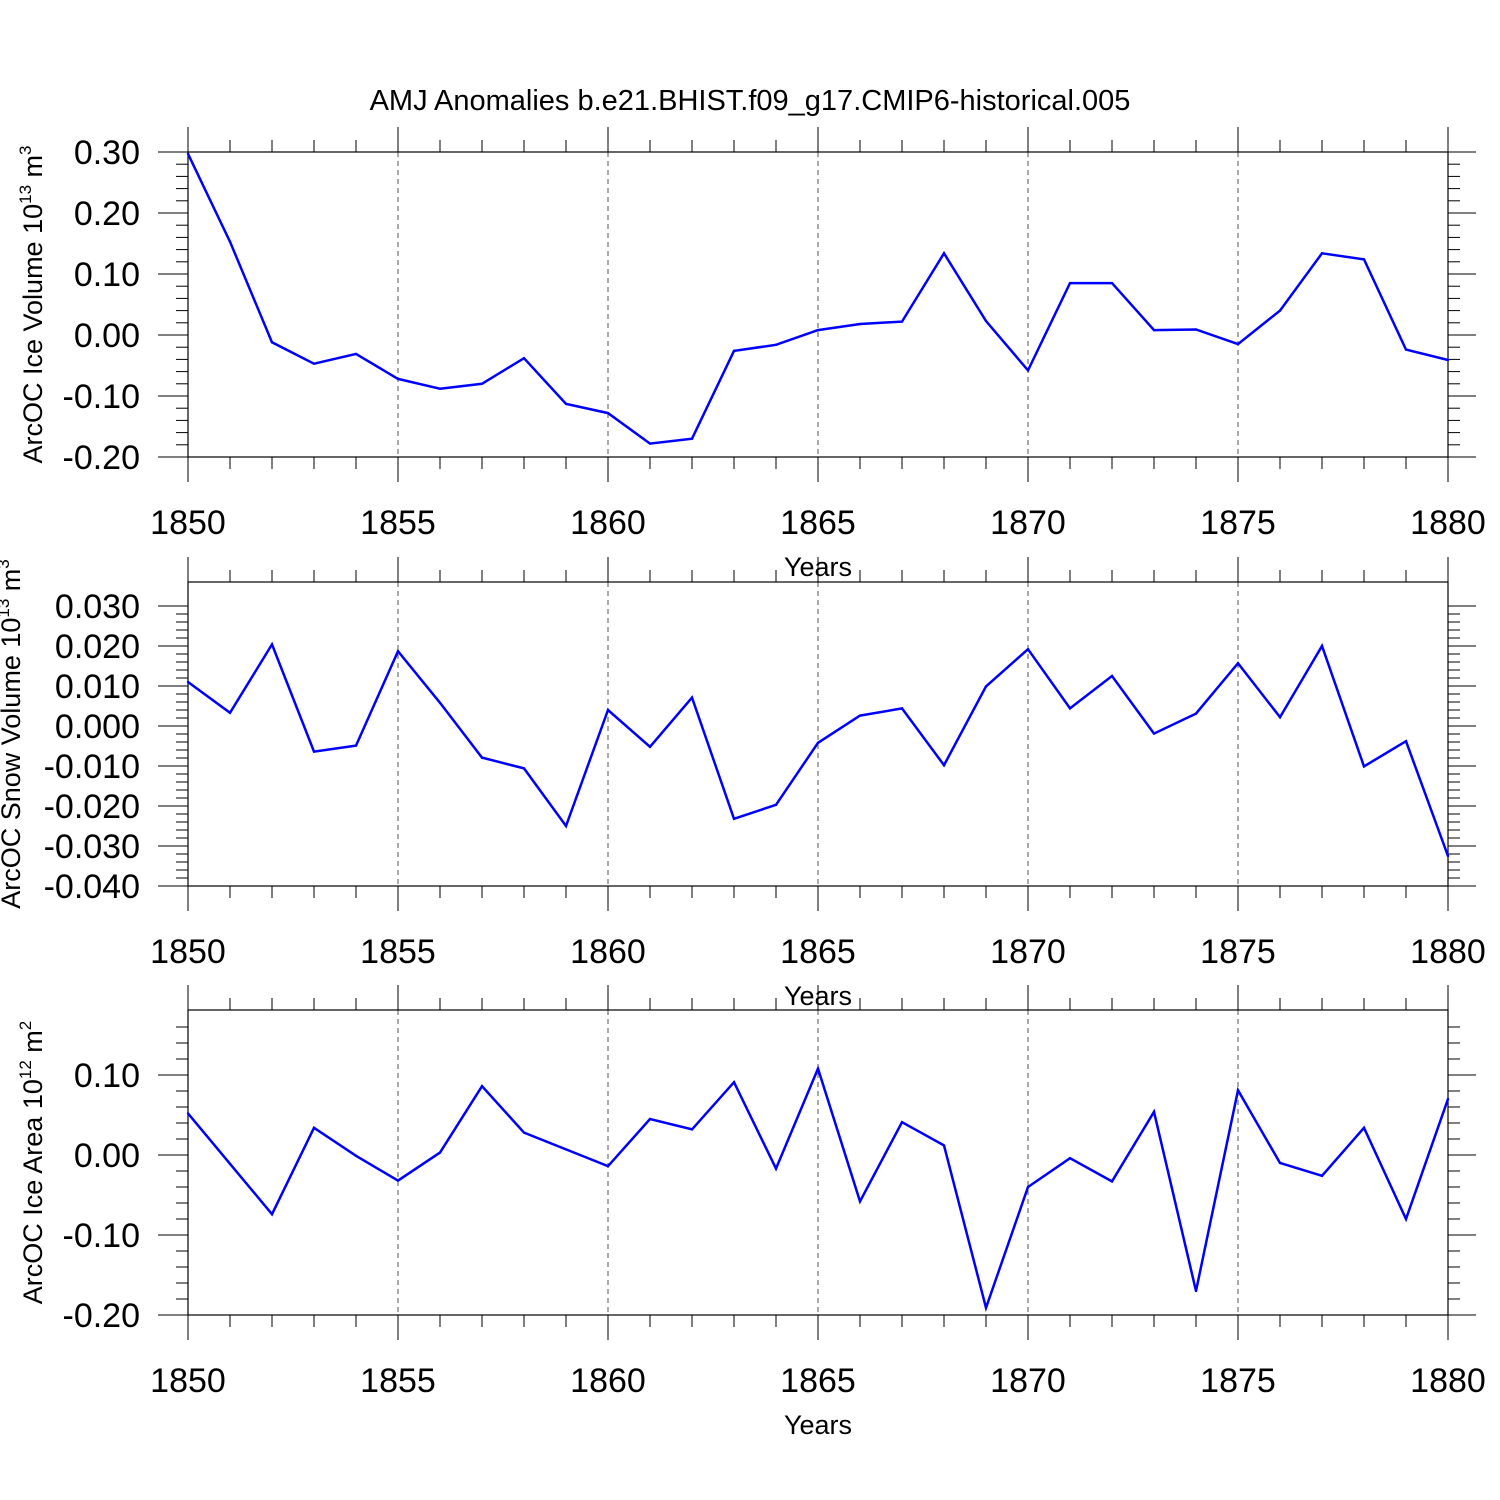 Image resolution: width=1500 pixels, height=1500 pixels. I want to click on y-tick-label: 0.30, so click(107, 153).